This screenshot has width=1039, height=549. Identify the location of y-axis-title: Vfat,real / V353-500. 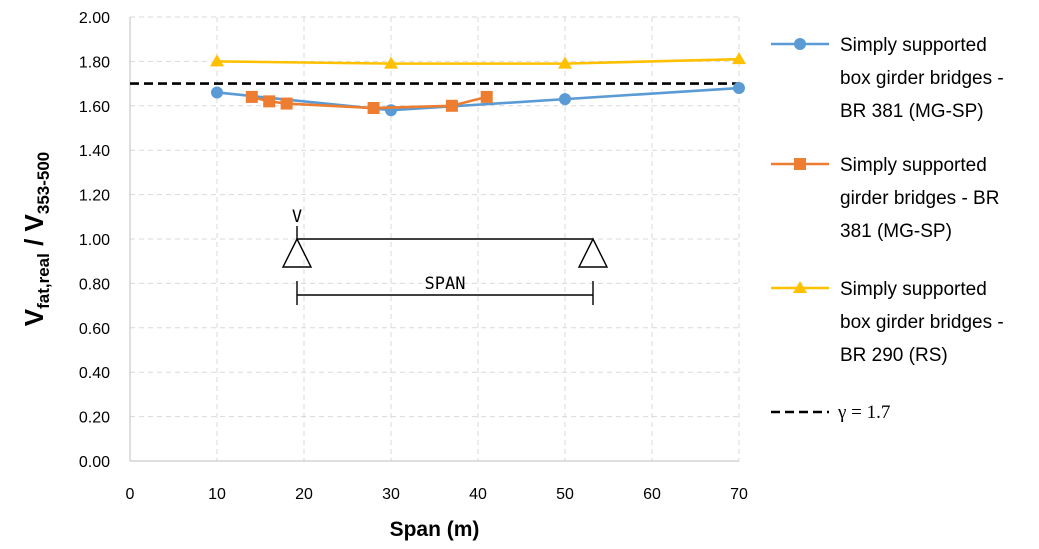
(36, 239).